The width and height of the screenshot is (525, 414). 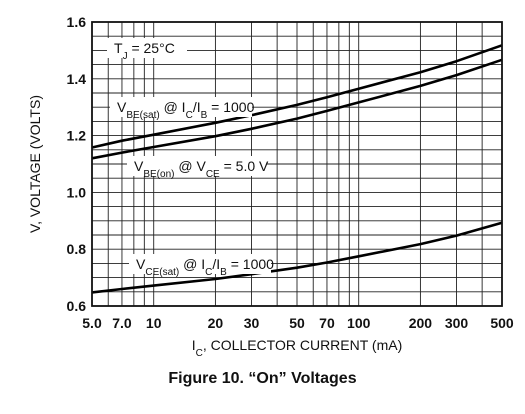 I want to click on x-tick-label: 300, so click(x=457, y=323).